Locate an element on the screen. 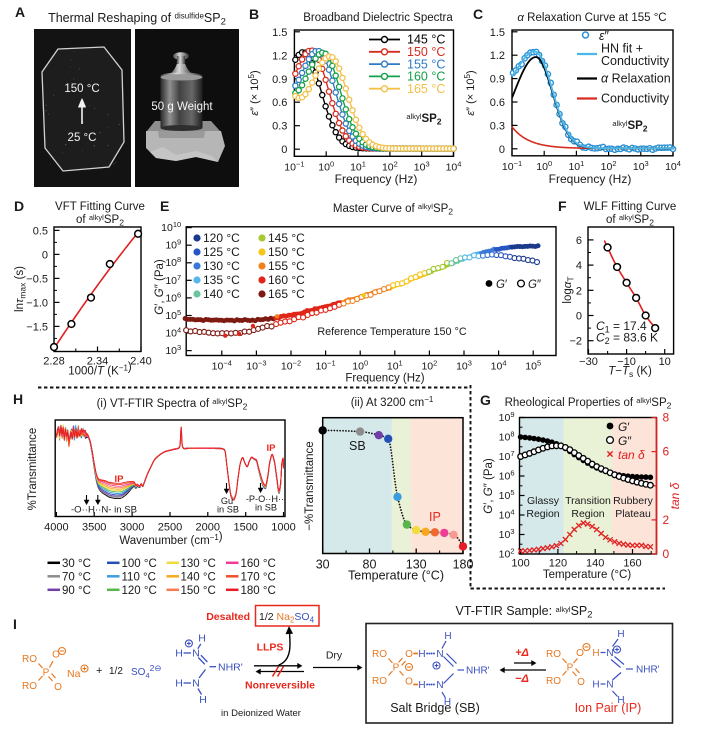 This screenshot has width=719, height=740. svg-text: 70 °C is located at coordinates (76, 578).